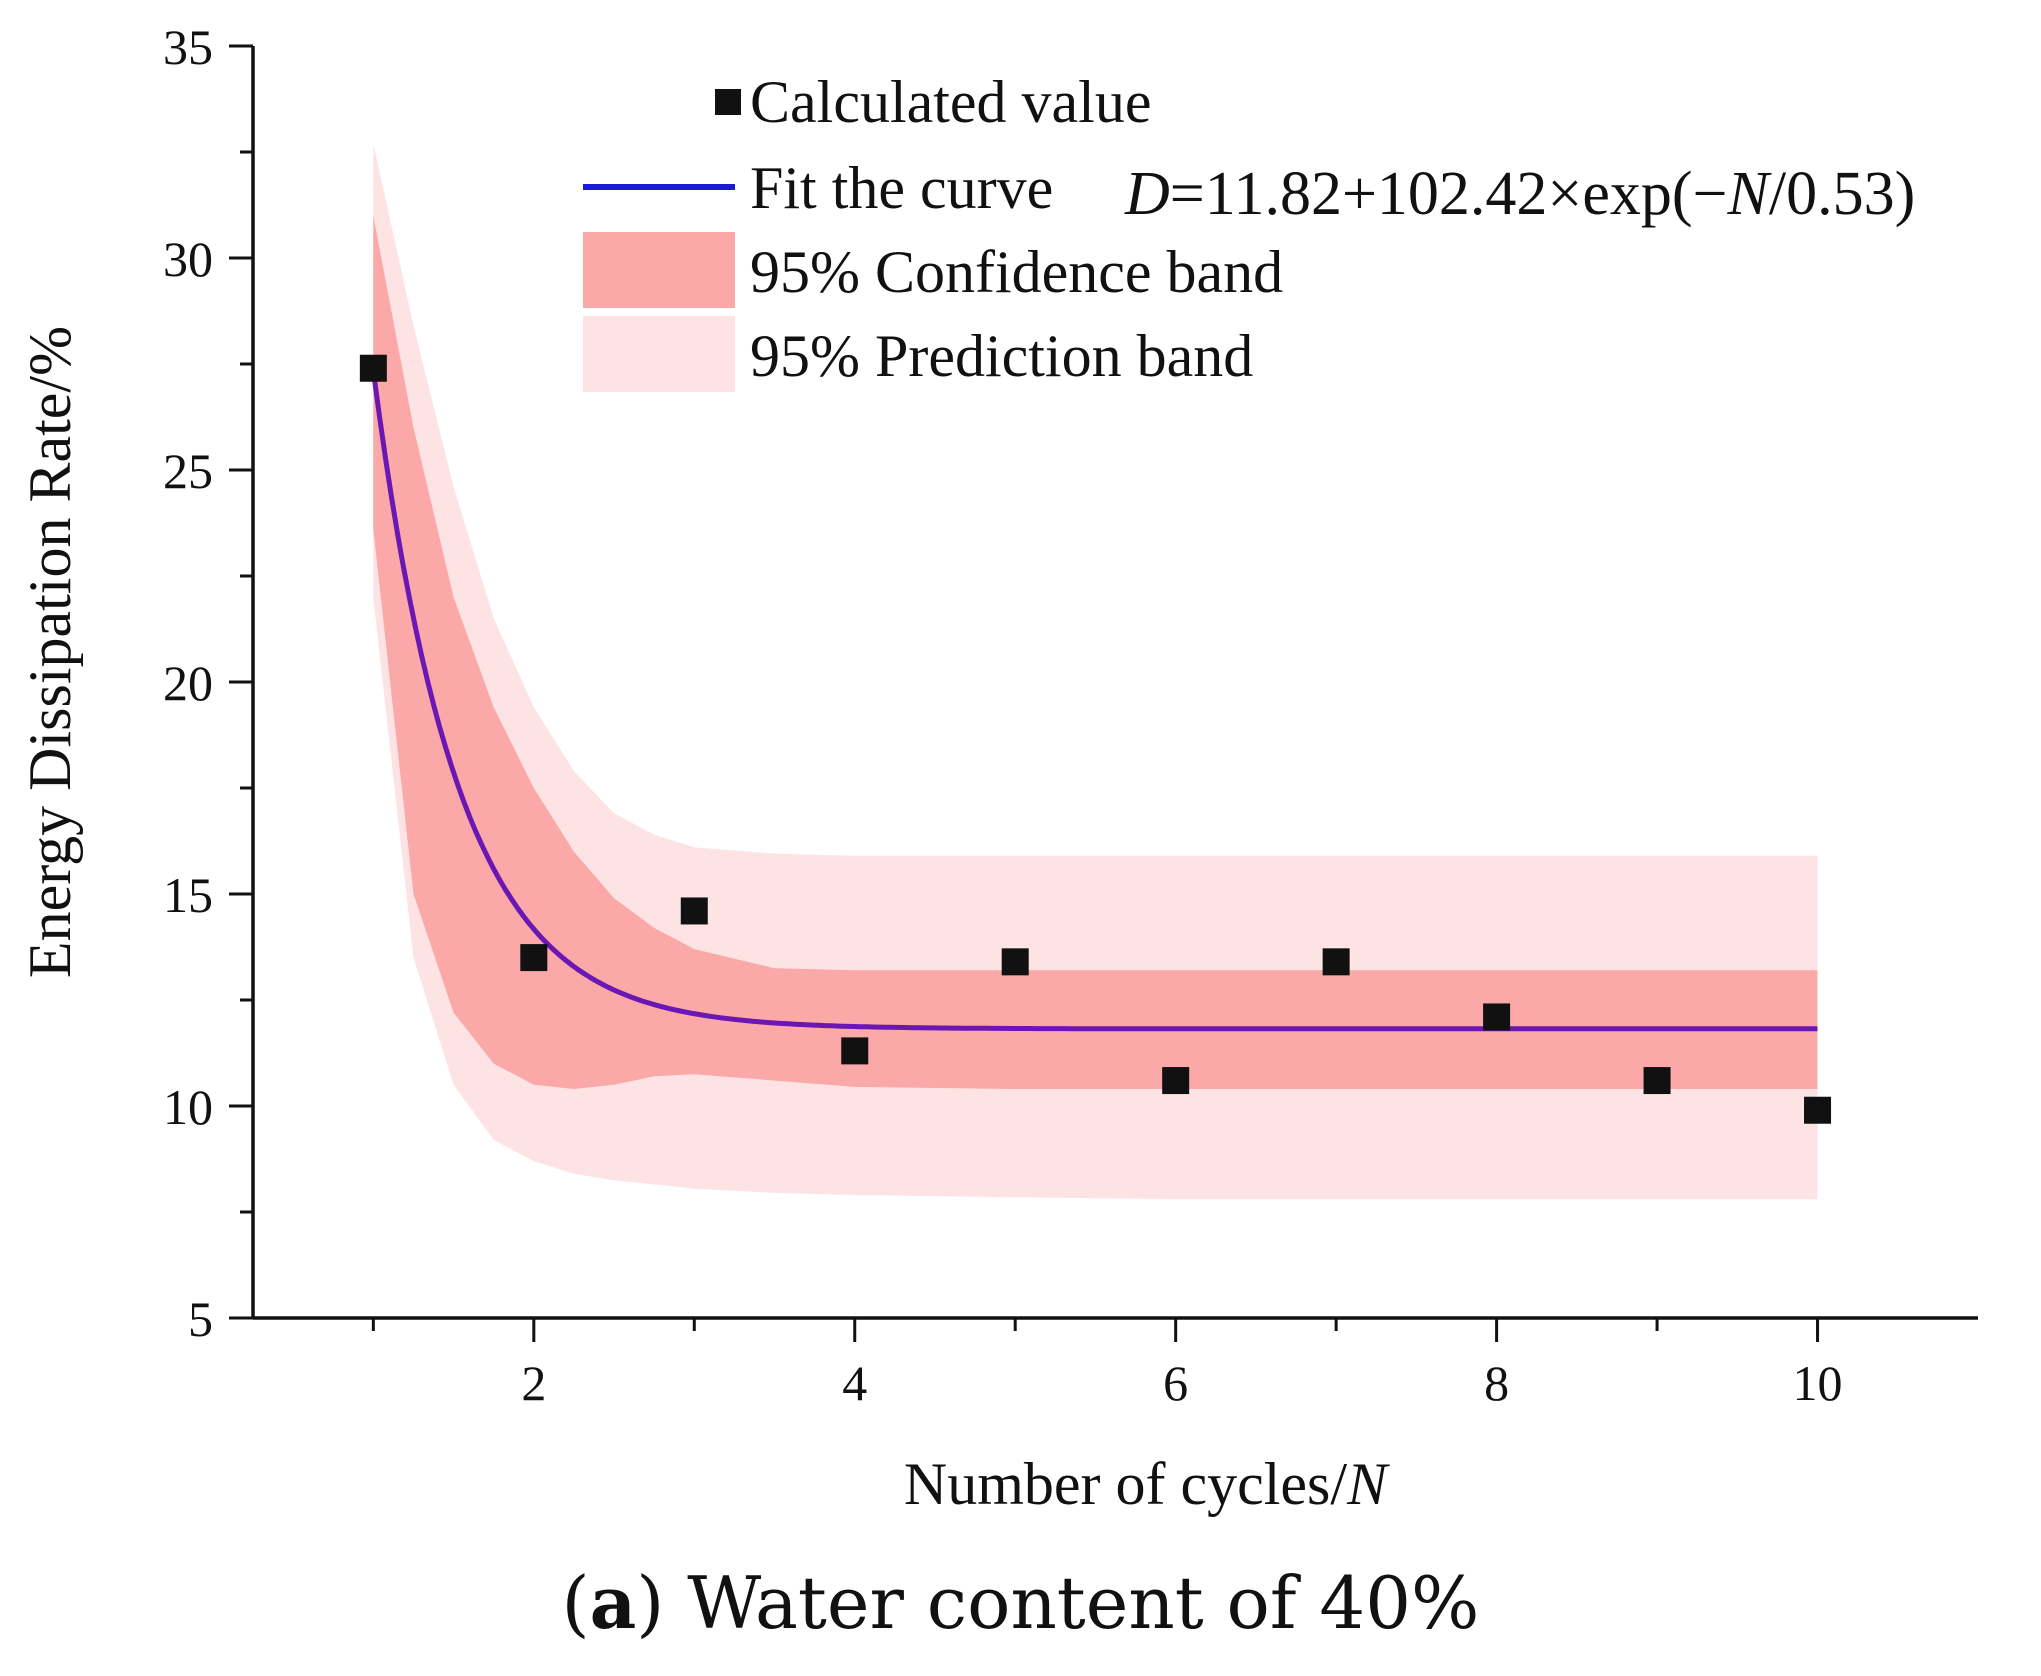 The image size is (2041, 1676). I want to click on y-tick-label: 10, so click(188, 1107).